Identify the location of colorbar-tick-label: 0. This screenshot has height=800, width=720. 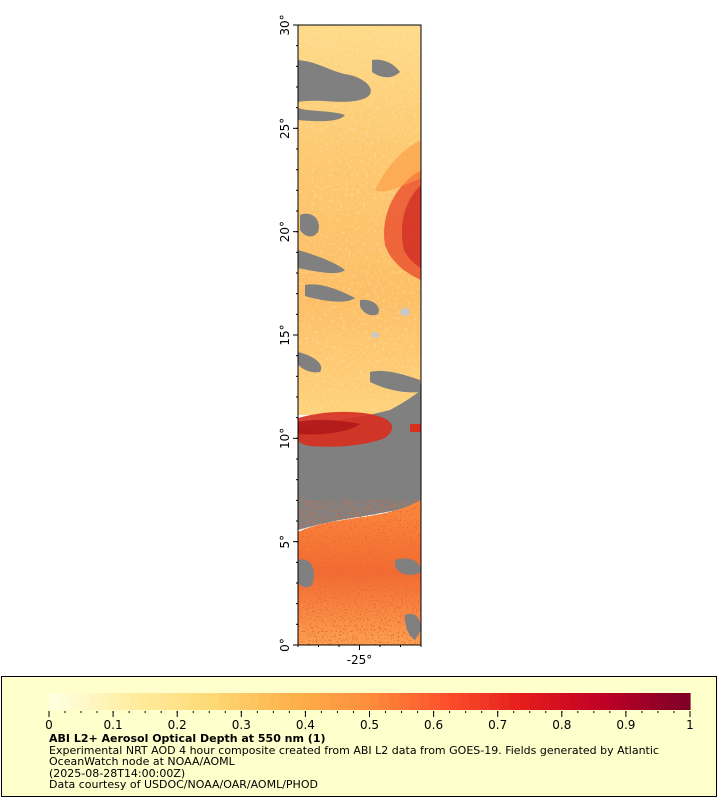
(49, 725).